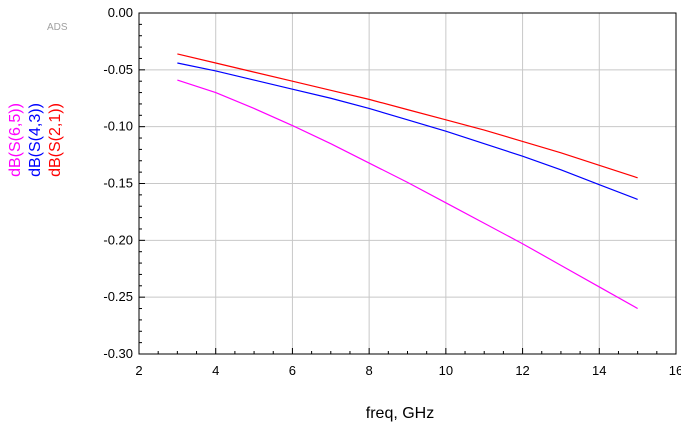 This screenshot has height=428, width=681. What do you see at coordinates (118, 69) in the screenshot?
I see `y-tick-label: -0.05` at bounding box center [118, 69].